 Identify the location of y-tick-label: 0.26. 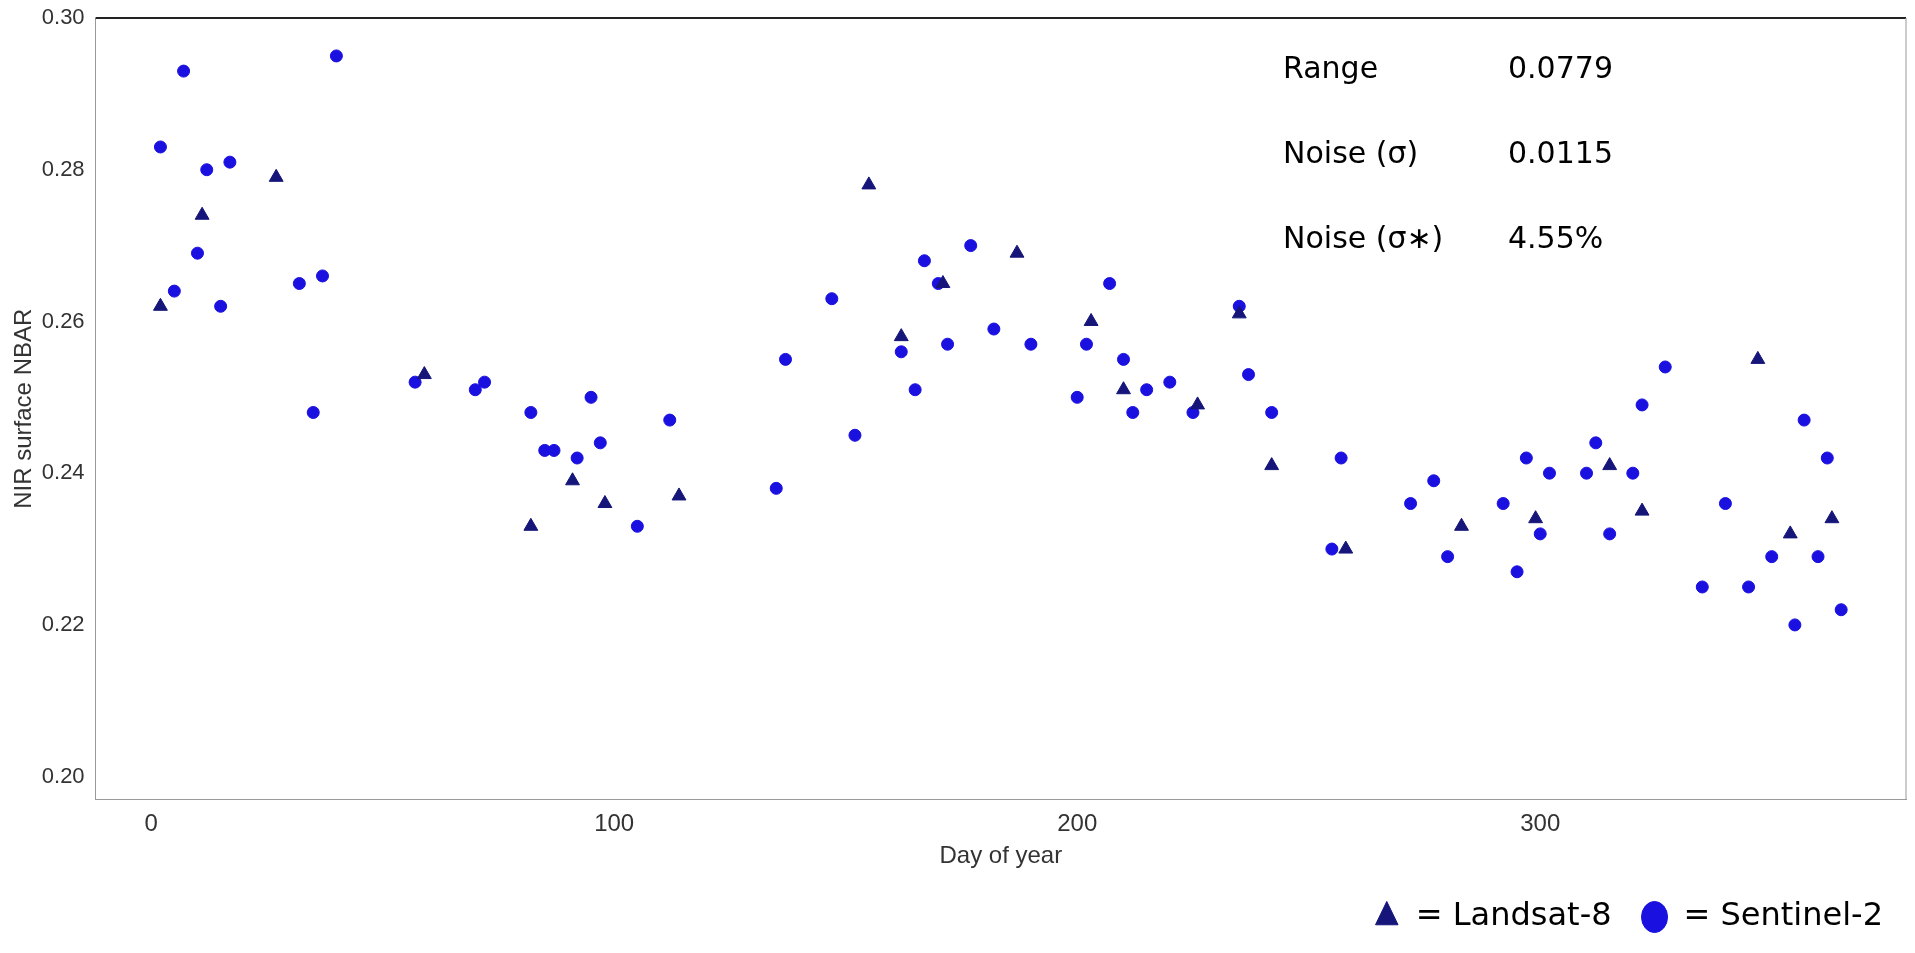
(63, 320).